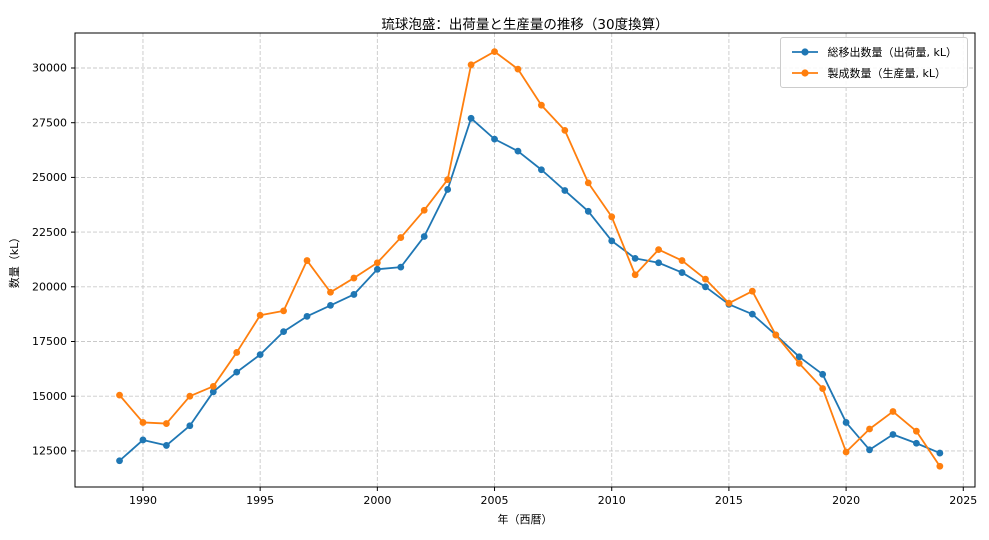 The image size is (989, 540). Describe the element at coordinates (873, 62) in the screenshot. I see `legend: 総移出数量（出荷量, kL） 製成数量（生産量, kL）` at that location.